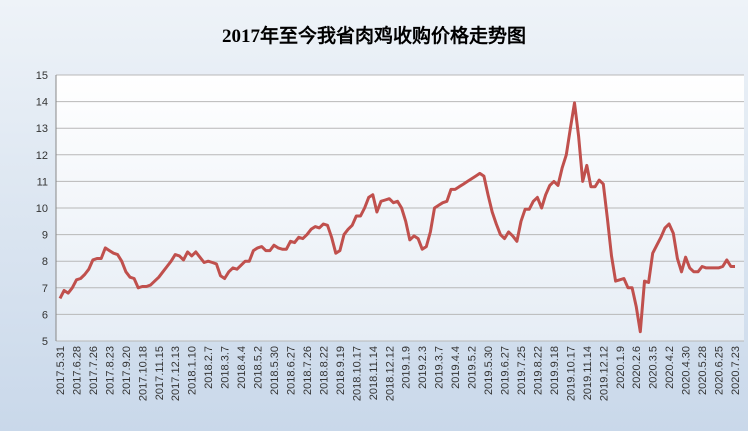 Image resolution: width=748 pixels, height=431 pixels. I want to click on x-tick-label: 2019.3.7, so click(440, 367).